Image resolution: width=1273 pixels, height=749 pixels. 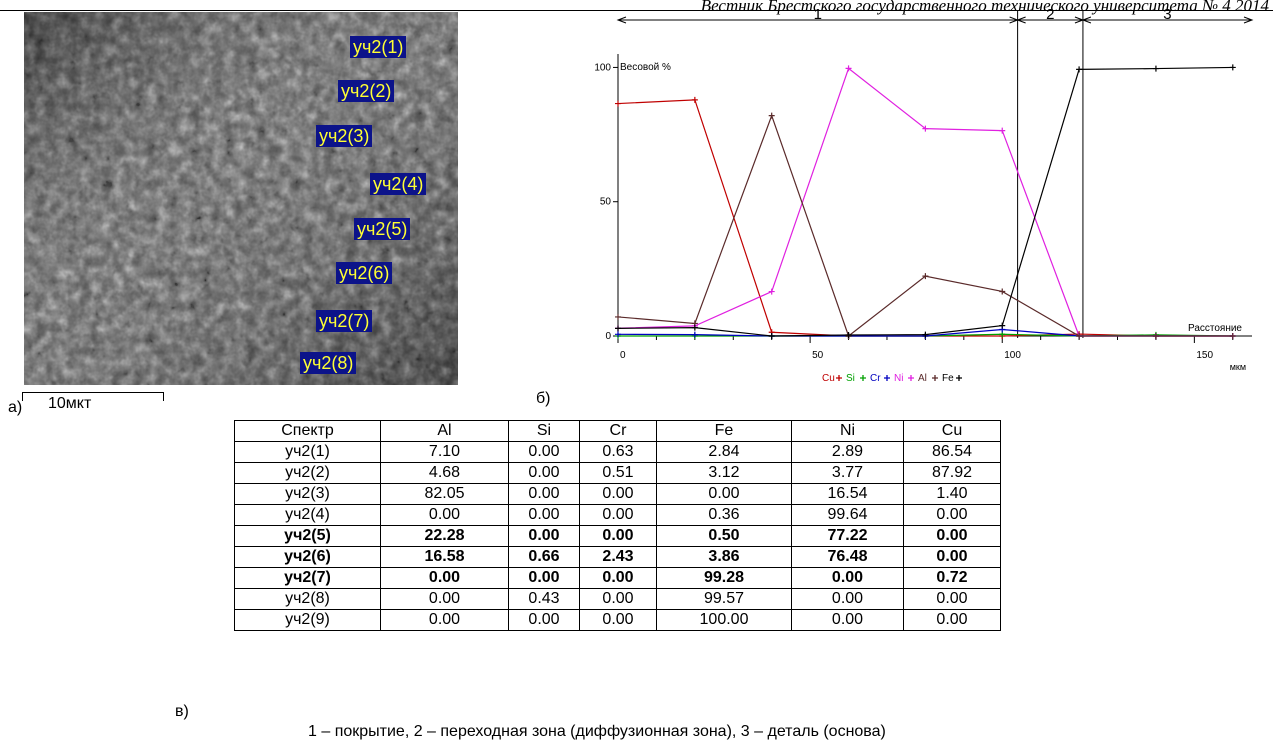 I want to click on table-cell: 4.68, so click(x=444, y=473).